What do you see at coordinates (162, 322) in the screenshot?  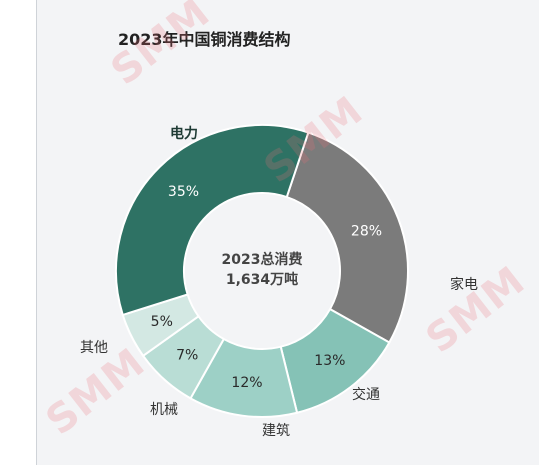 I see `slice-value-label: 5%` at bounding box center [162, 322].